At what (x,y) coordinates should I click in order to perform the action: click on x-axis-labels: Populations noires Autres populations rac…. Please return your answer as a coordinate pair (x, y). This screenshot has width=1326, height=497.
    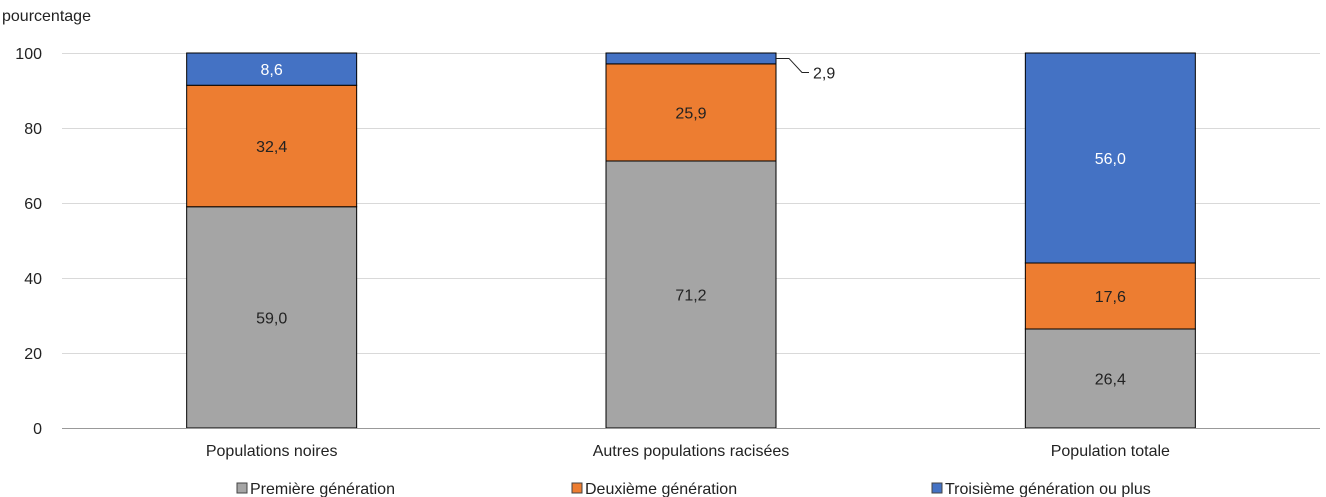
    Looking at the image, I should click on (688, 451).